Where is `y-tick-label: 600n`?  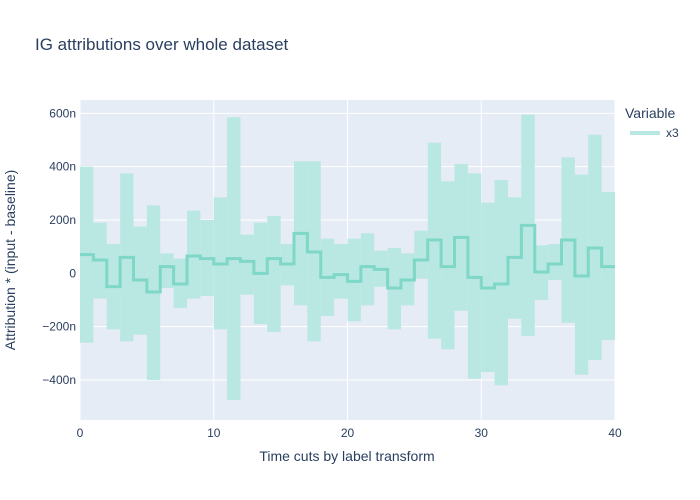 y-tick-label: 600n is located at coordinates (62, 113).